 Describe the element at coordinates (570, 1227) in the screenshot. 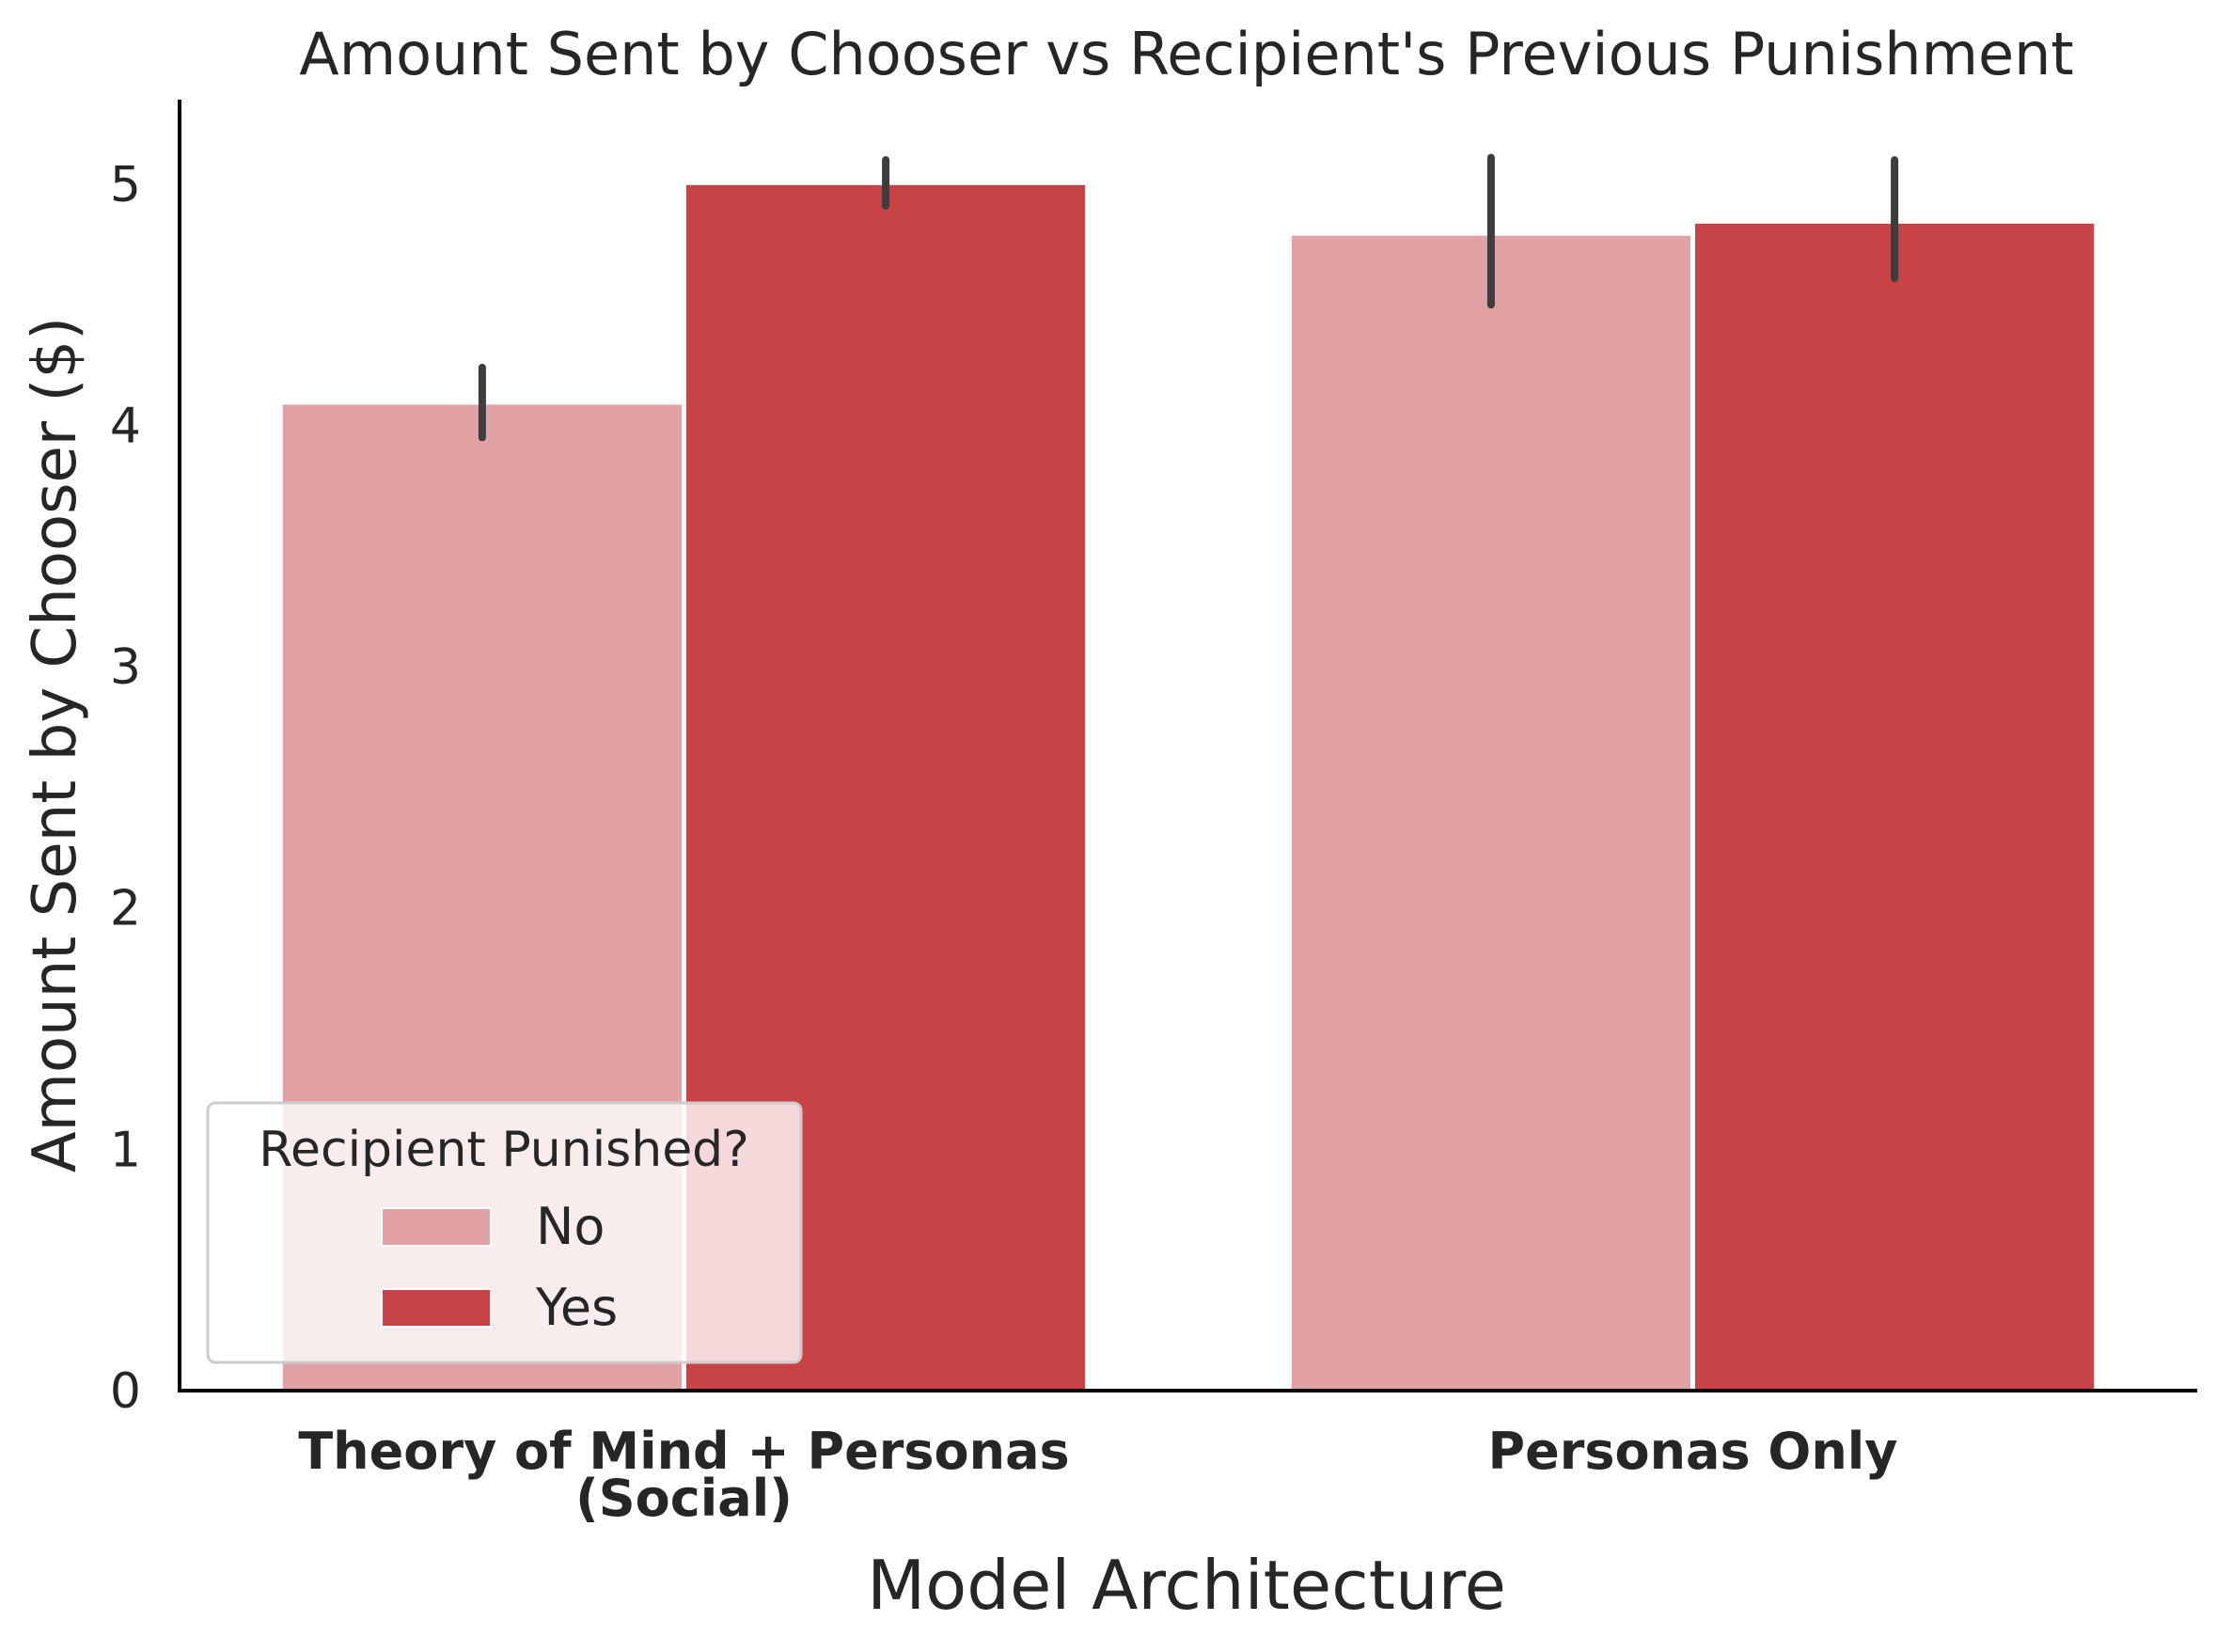

I see `legend-label-no: No` at that location.